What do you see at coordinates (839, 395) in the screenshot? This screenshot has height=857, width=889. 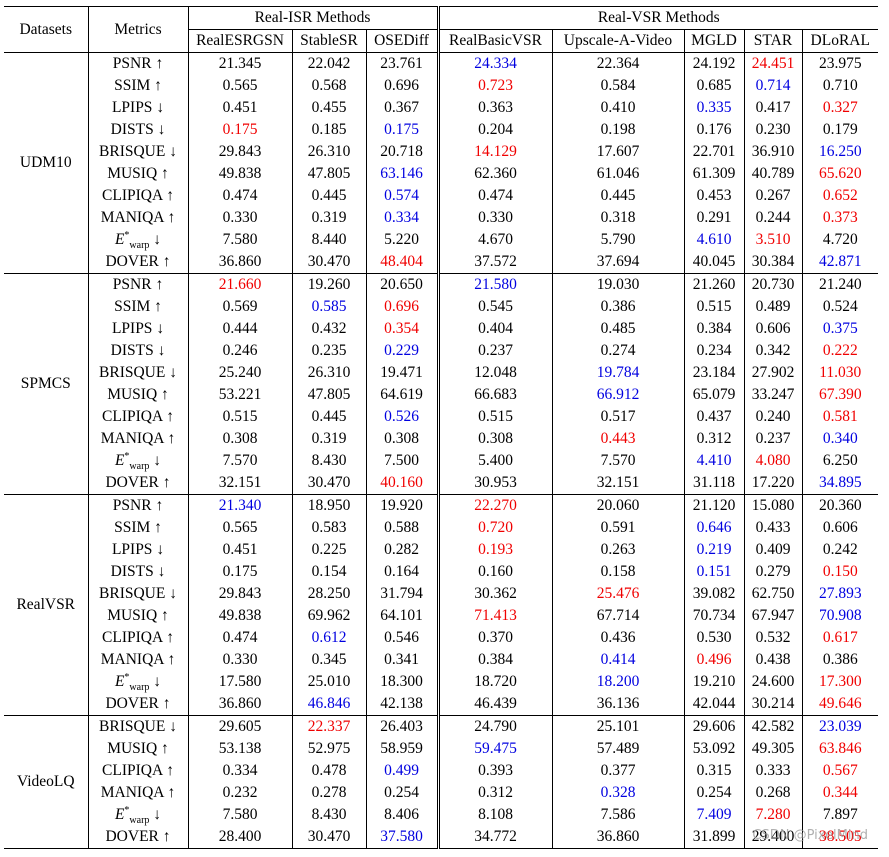 I see `value-cell: 67.390` at bounding box center [839, 395].